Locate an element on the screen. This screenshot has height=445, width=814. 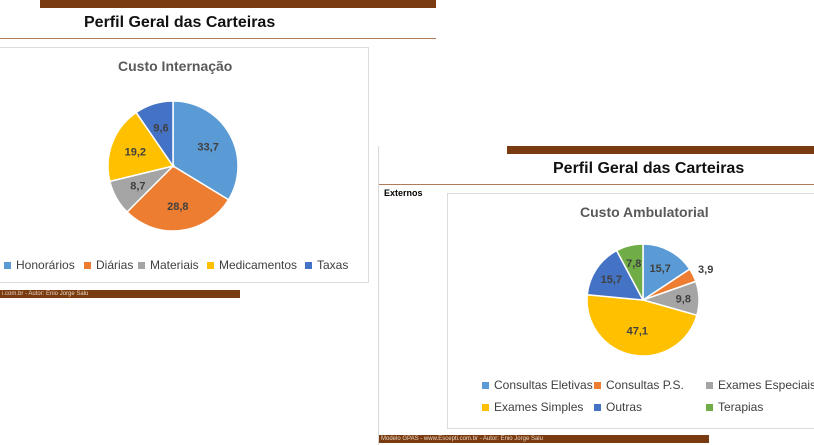
legend-label: Exames Simples is located at coordinates (539, 407).